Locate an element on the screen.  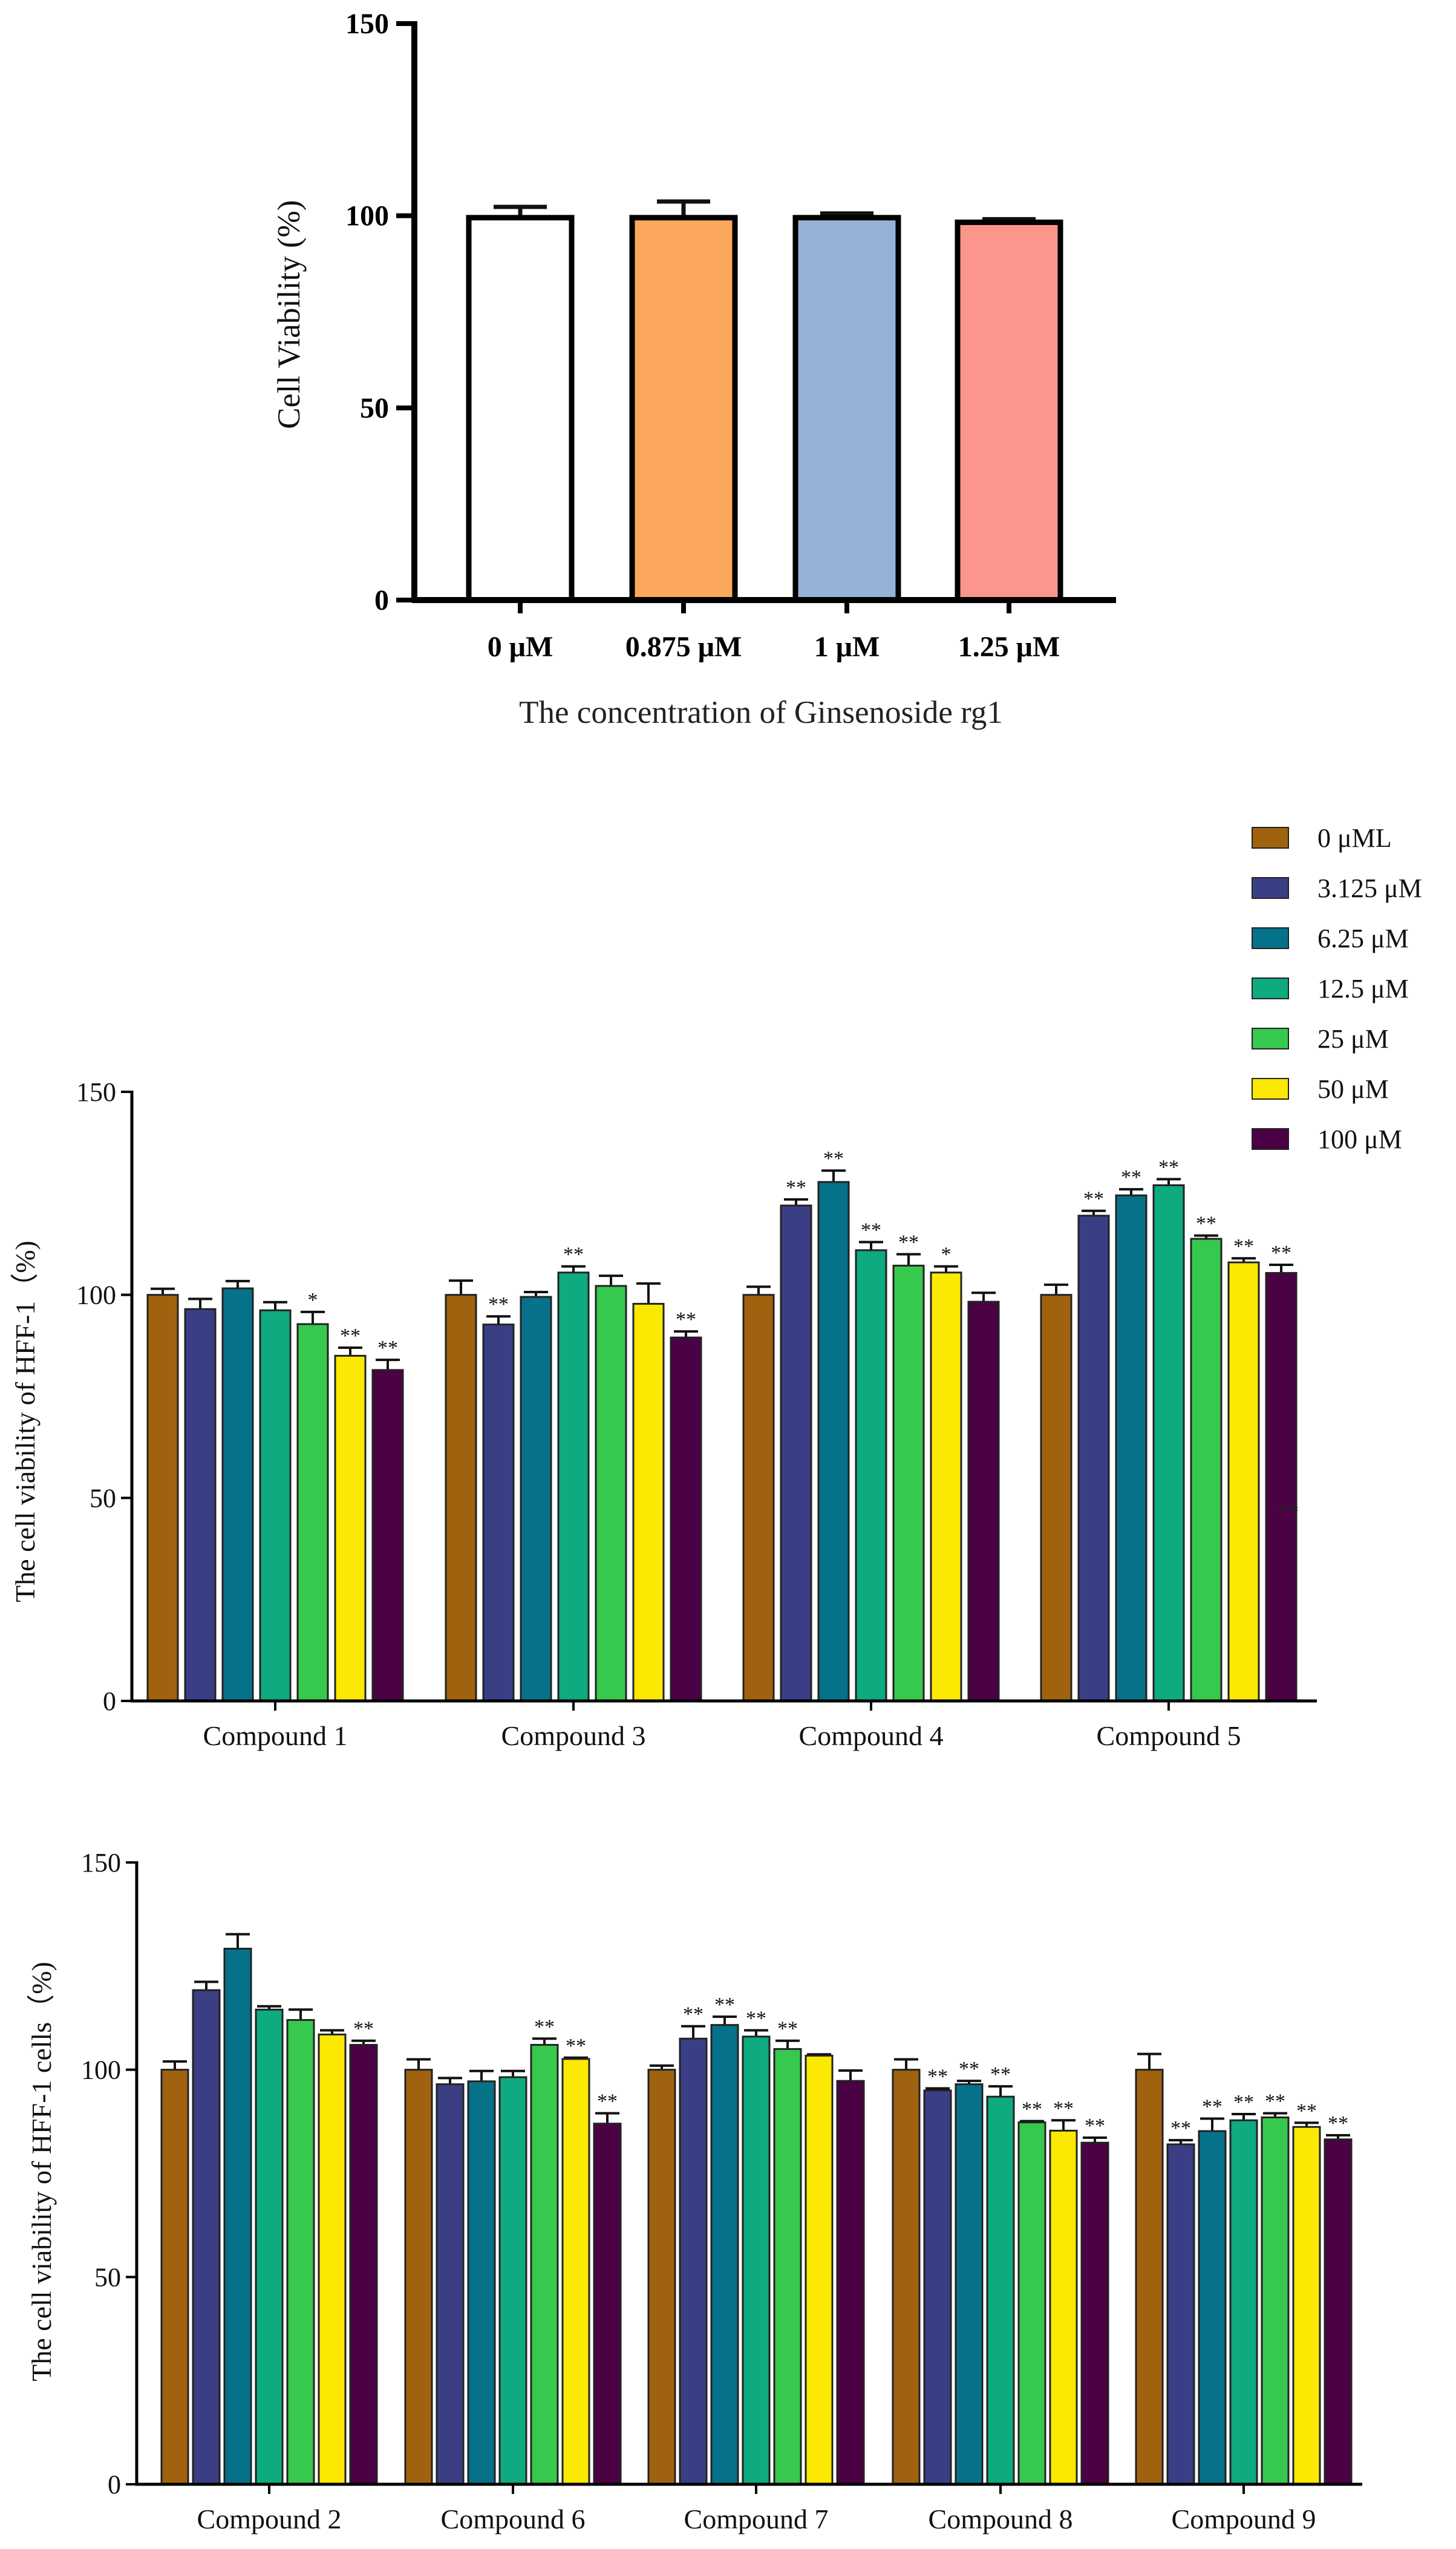
bottom-y-tick-label: 0 is located at coordinates (114, 2484).